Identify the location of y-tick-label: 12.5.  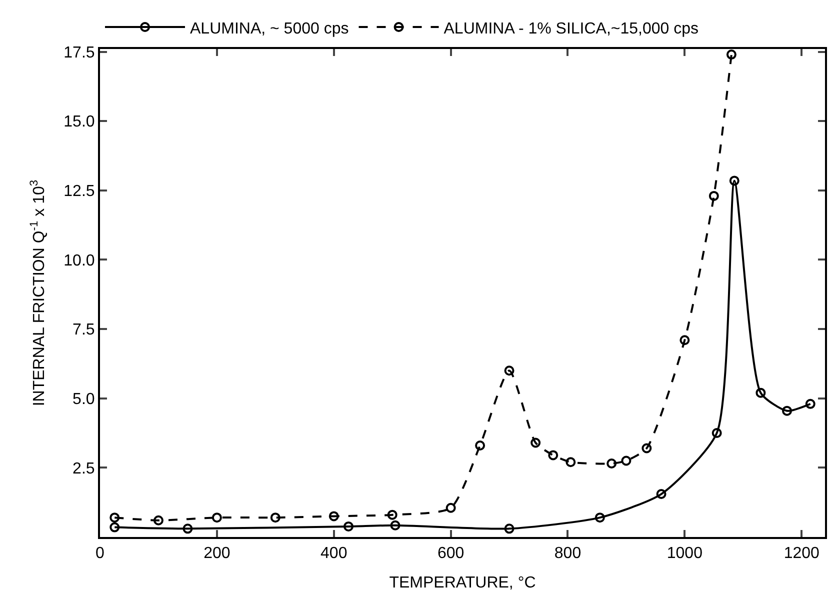
(79, 191).